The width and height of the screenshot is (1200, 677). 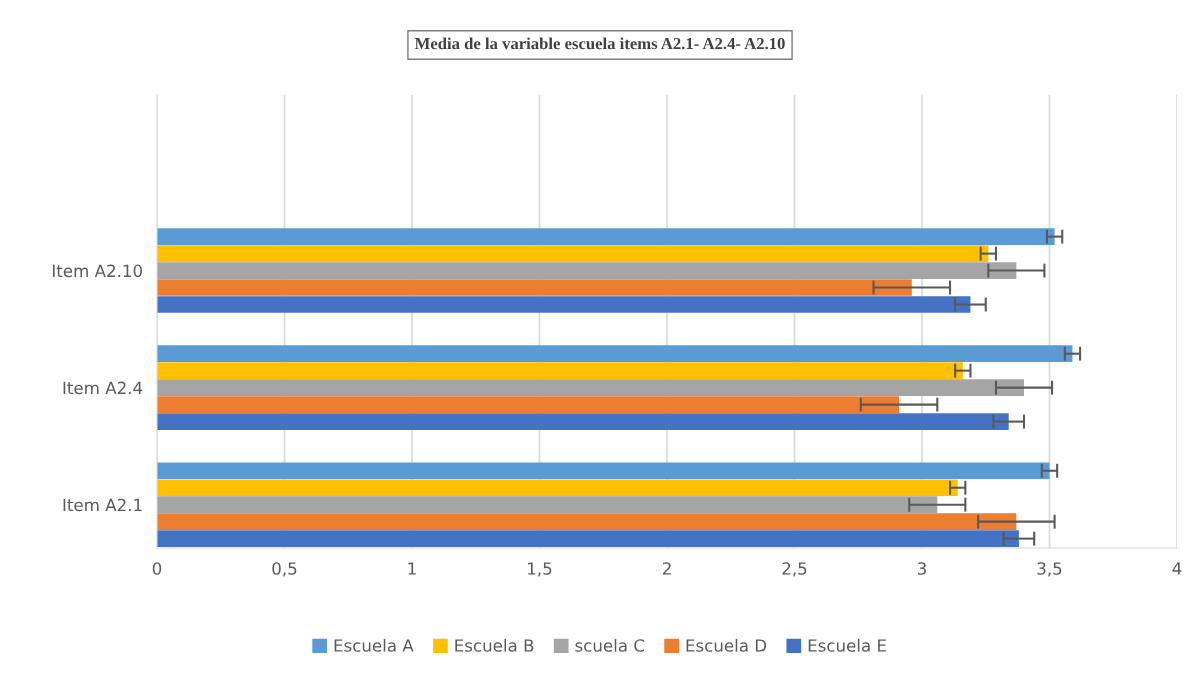 I want to click on x-tick-label: 2,5, so click(x=794, y=569).